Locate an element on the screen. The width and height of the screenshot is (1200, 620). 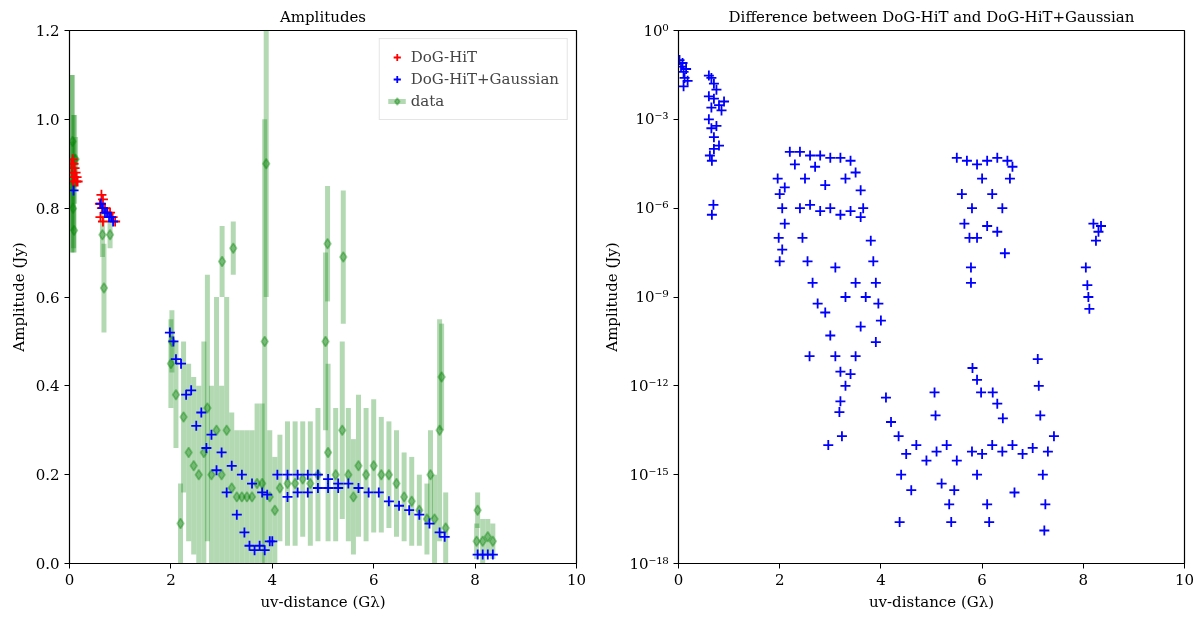
y-tick-label: 1.2 is located at coordinates (47, 31).